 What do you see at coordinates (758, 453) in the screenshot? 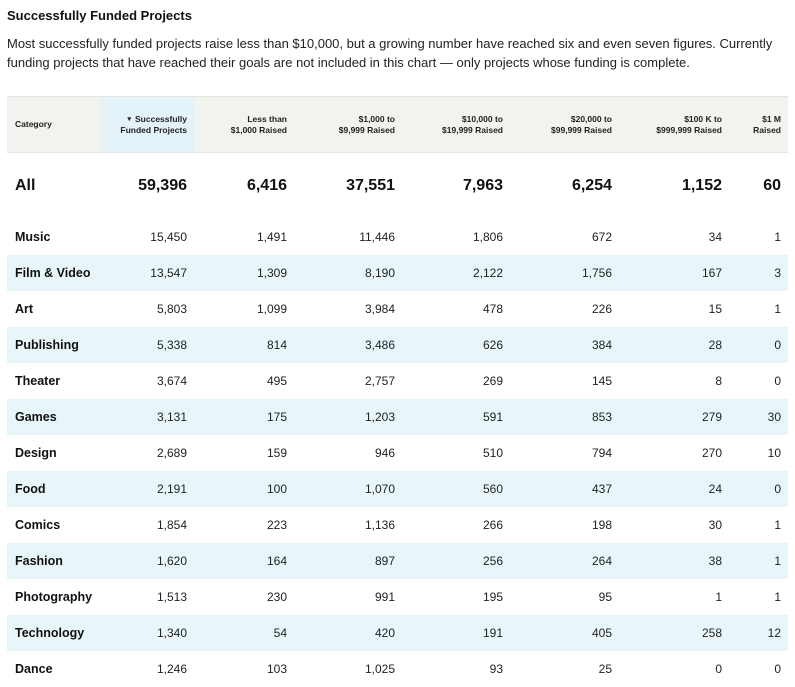
I see `value-cell: 10` at bounding box center [758, 453].